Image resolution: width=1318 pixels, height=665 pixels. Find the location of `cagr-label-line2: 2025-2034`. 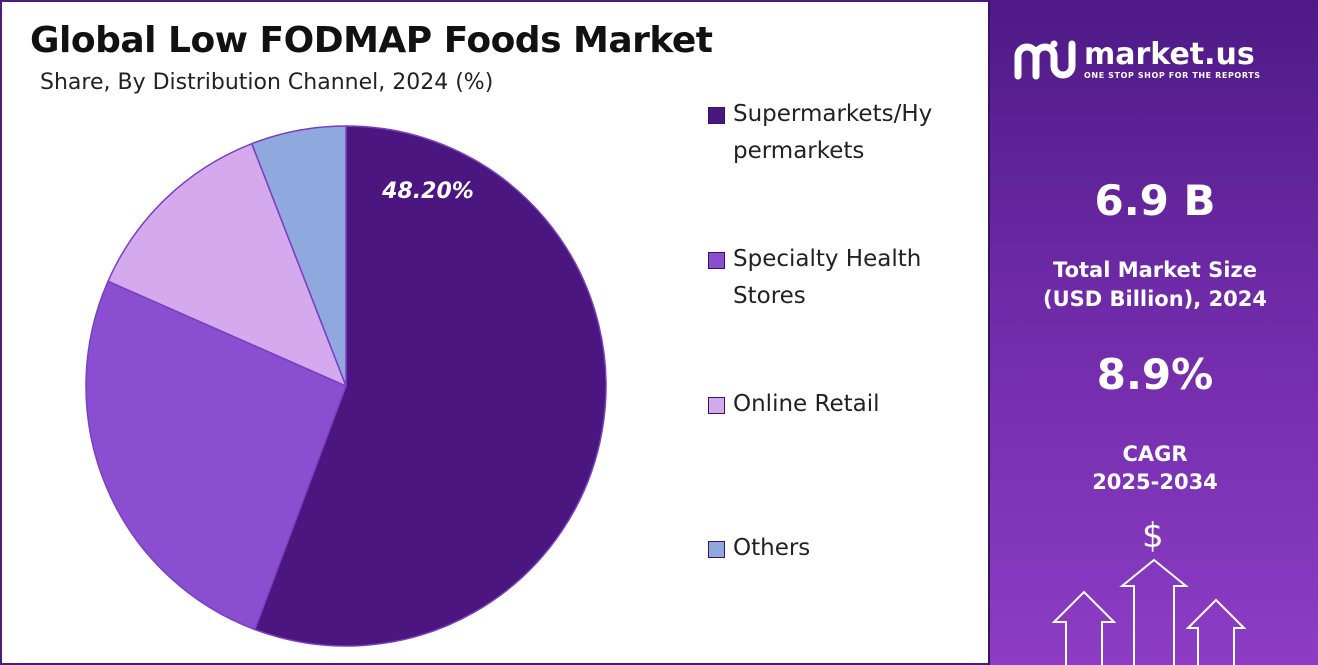

cagr-label-line2: 2025-2034 is located at coordinates (1155, 482).